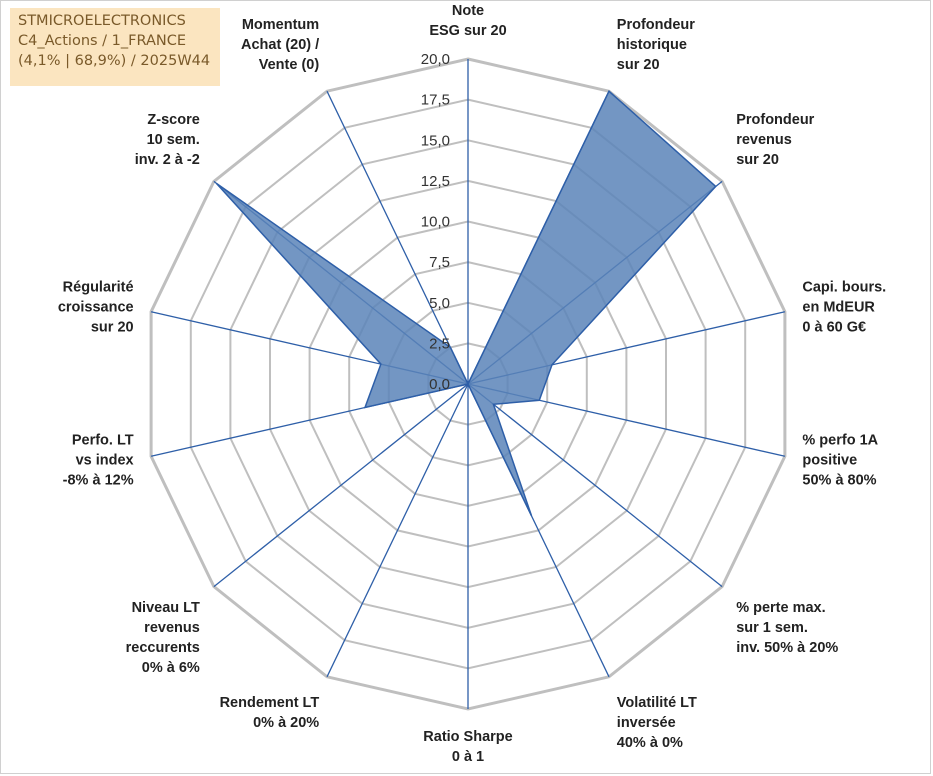 The image size is (933, 776). What do you see at coordinates (173, 120) in the screenshot?
I see `axis-label-line: Z-score` at bounding box center [173, 120].